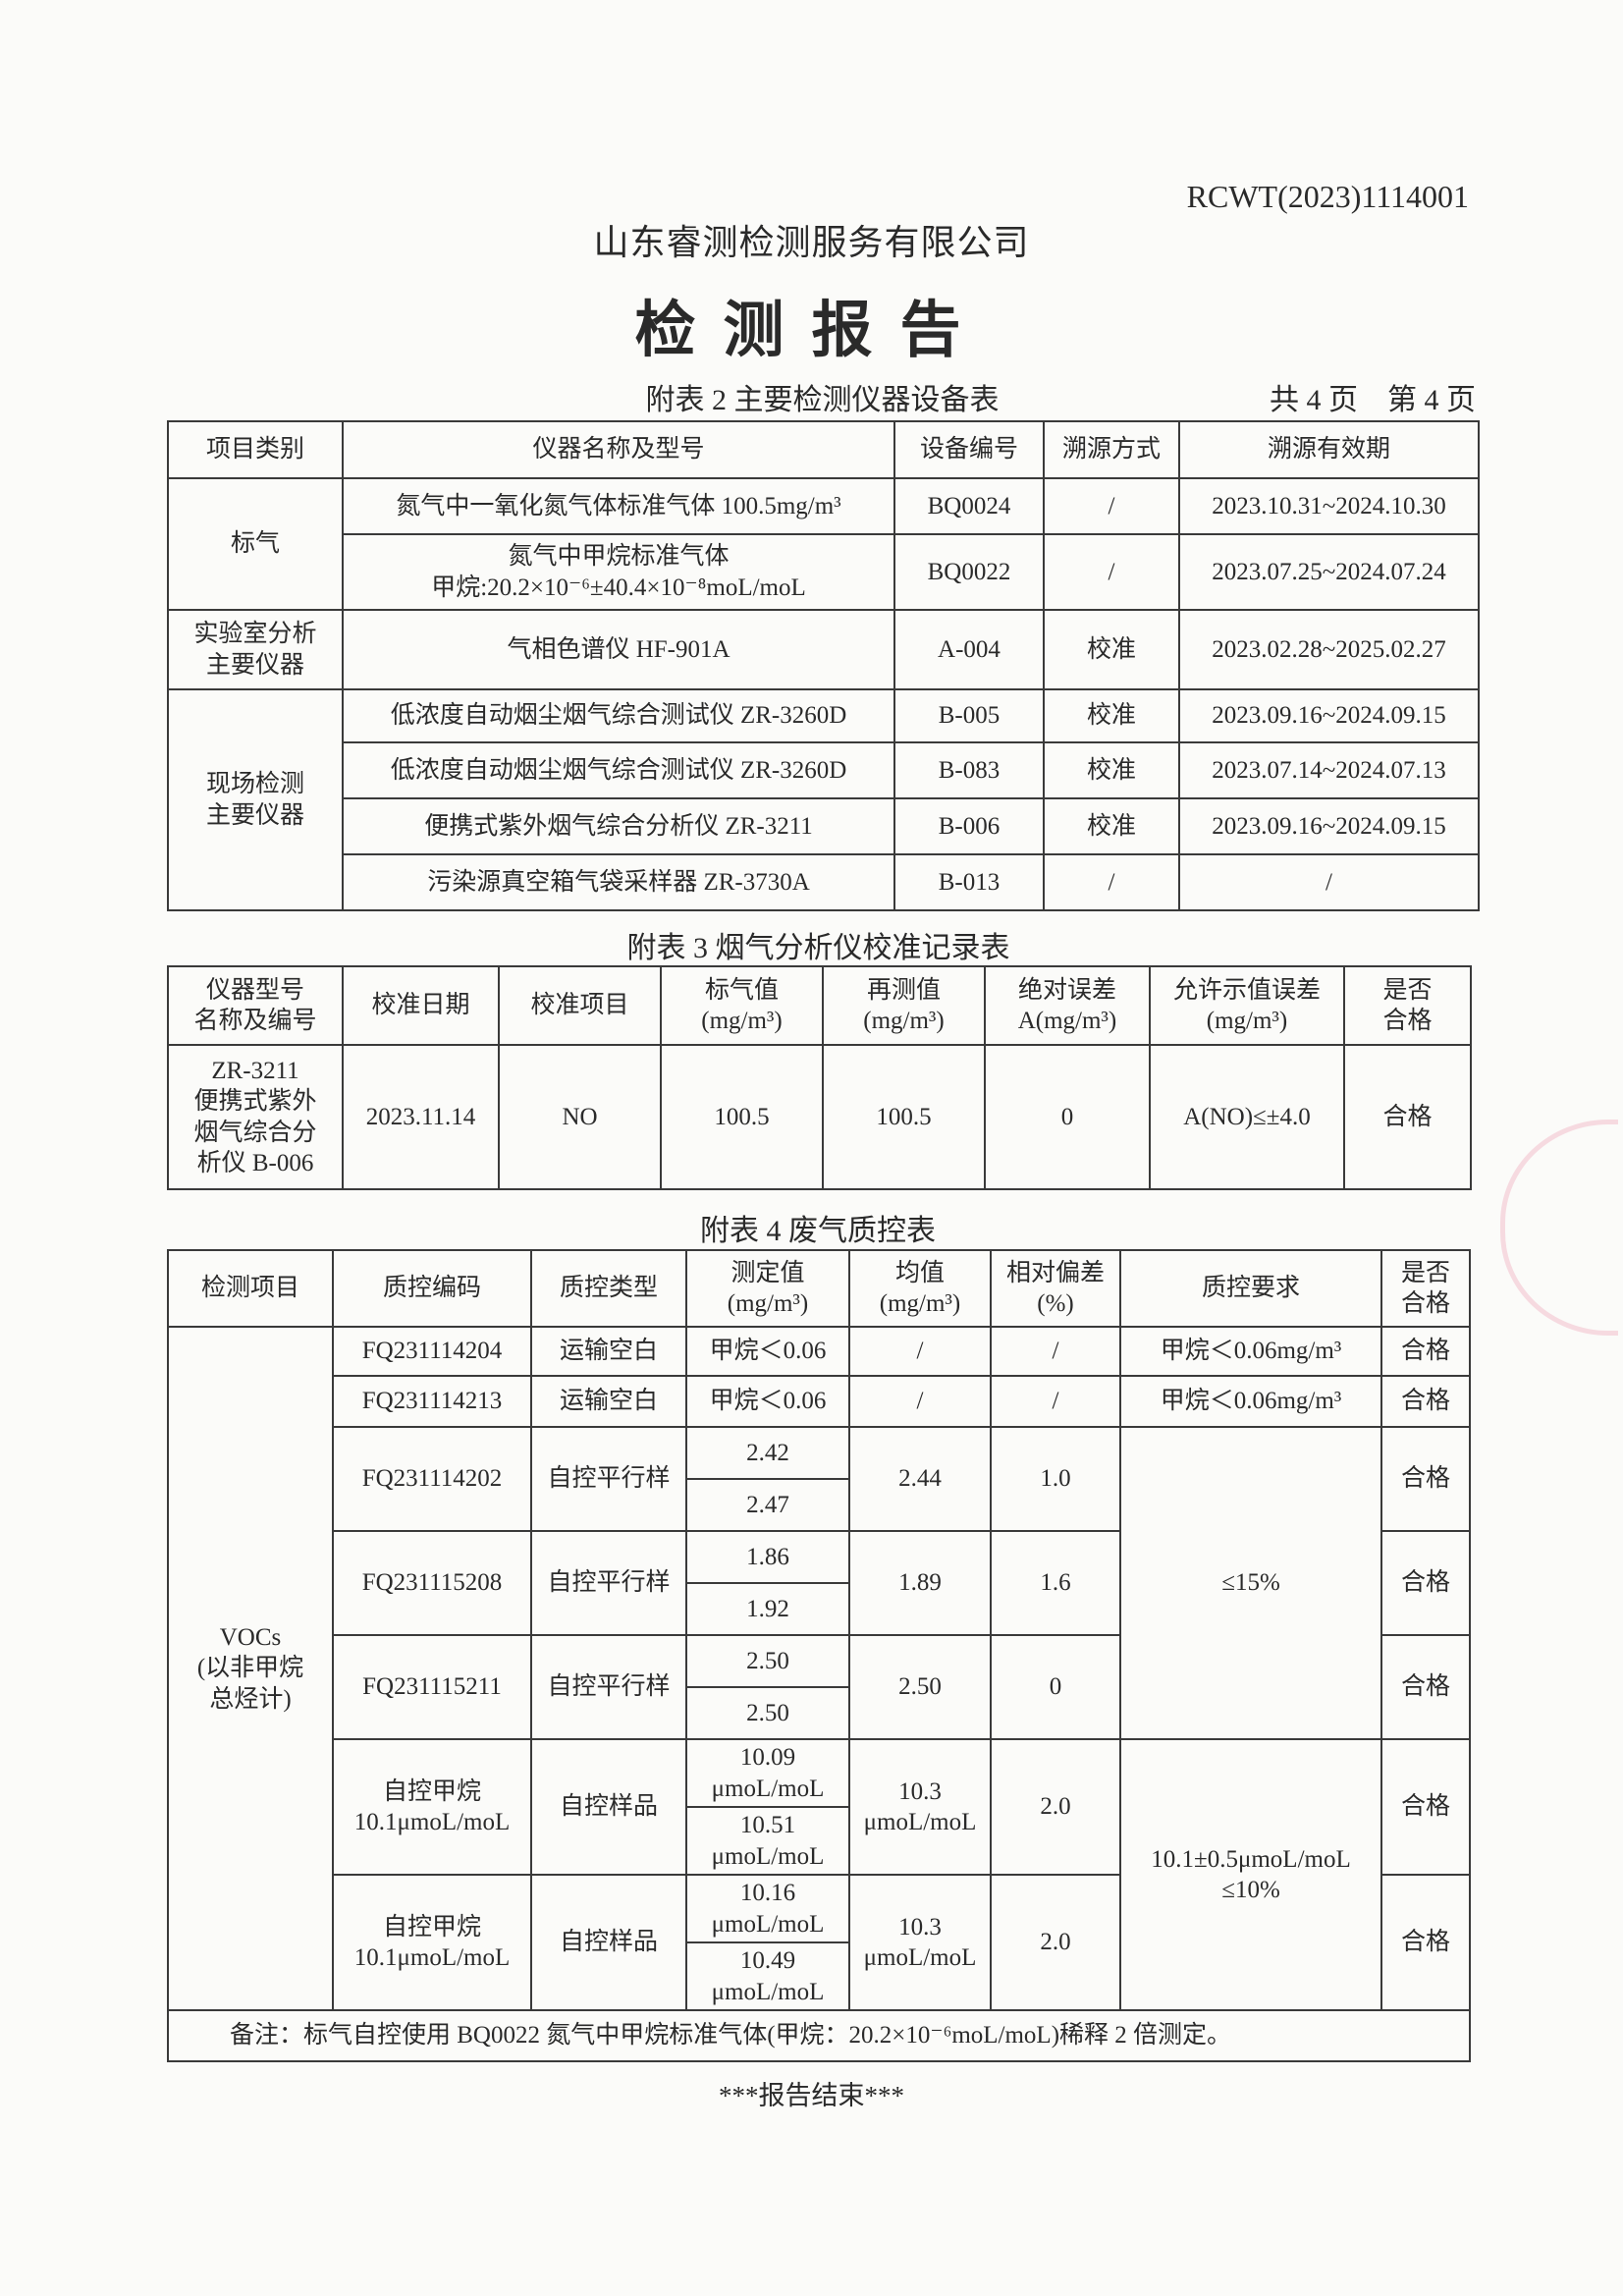 This screenshot has height=2296, width=1623. I want to click on mean-cell: 1.89, so click(920, 1583).